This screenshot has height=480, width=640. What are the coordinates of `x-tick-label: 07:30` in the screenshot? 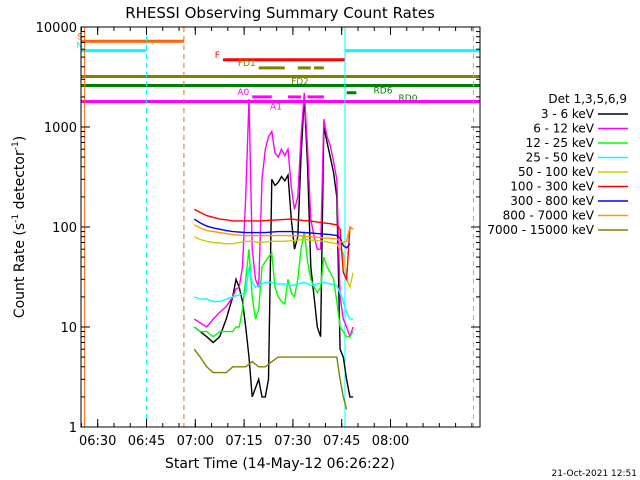 It's located at (292, 441).